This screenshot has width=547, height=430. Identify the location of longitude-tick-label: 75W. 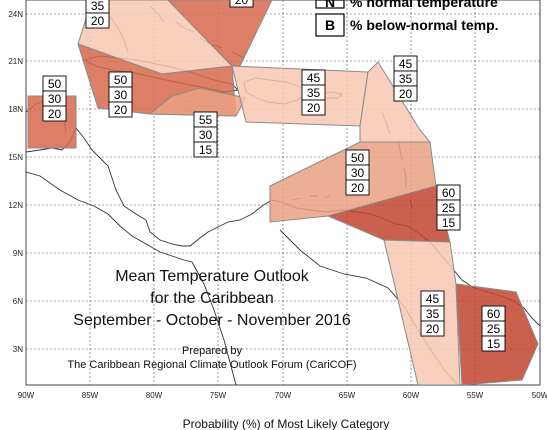
(218, 395).